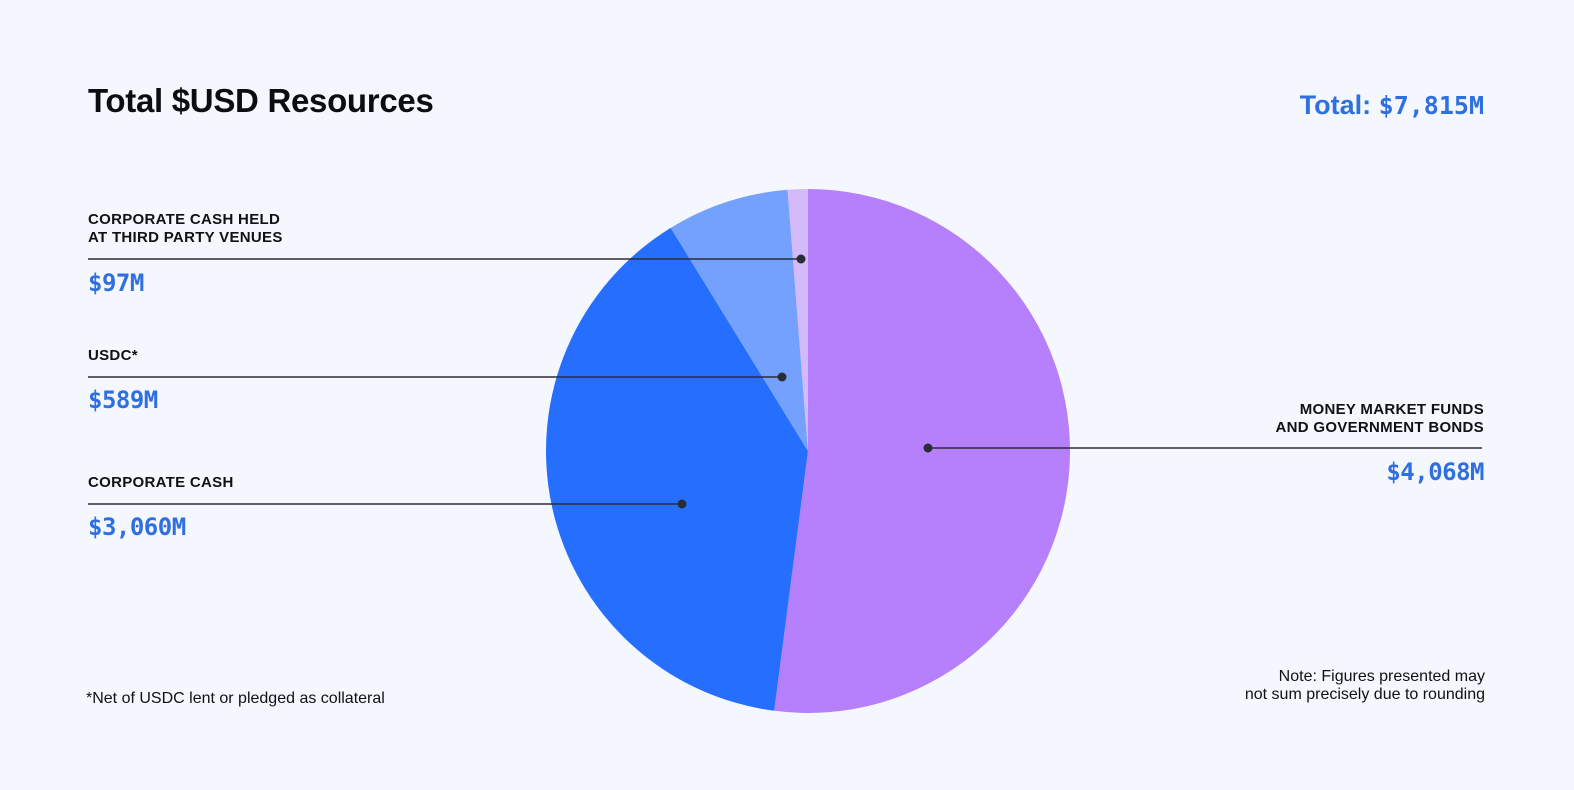 The image size is (1574, 790). Describe the element at coordinates (801, 259) in the screenshot. I see `leader-dot-third-party` at that location.